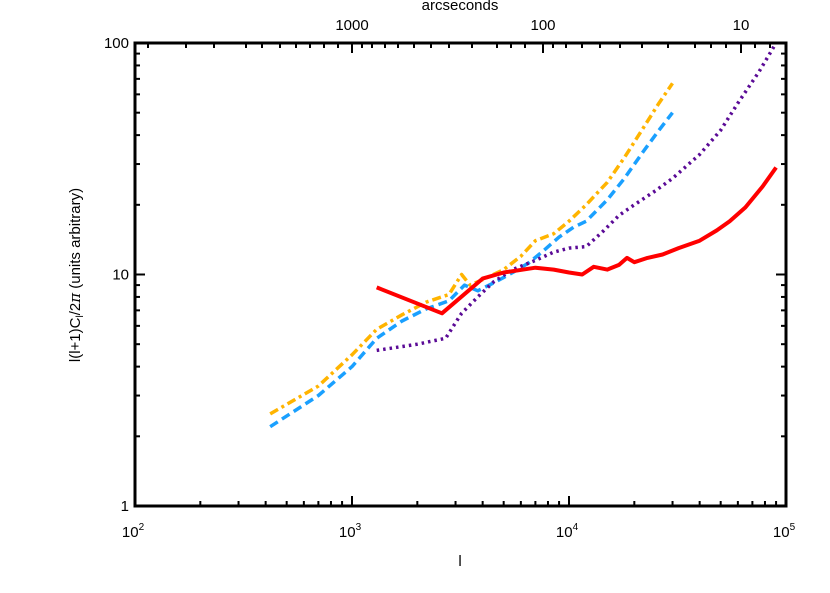 This screenshot has width=830, height=593. What do you see at coordinates (116, 43) in the screenshot?
I see `y-tick-label: 100` at bounding box center [116, 43].